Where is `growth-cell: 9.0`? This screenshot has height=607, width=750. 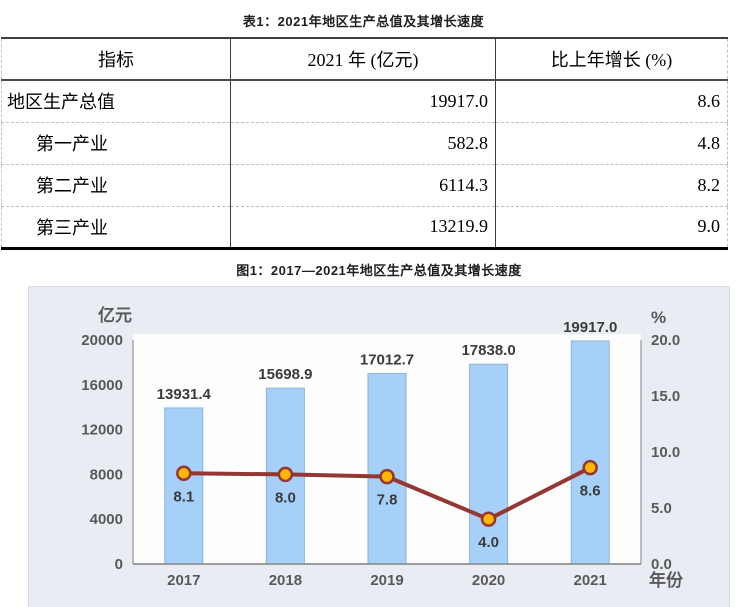 growth-cell: 9.0 is located at coordinates (709, 226).